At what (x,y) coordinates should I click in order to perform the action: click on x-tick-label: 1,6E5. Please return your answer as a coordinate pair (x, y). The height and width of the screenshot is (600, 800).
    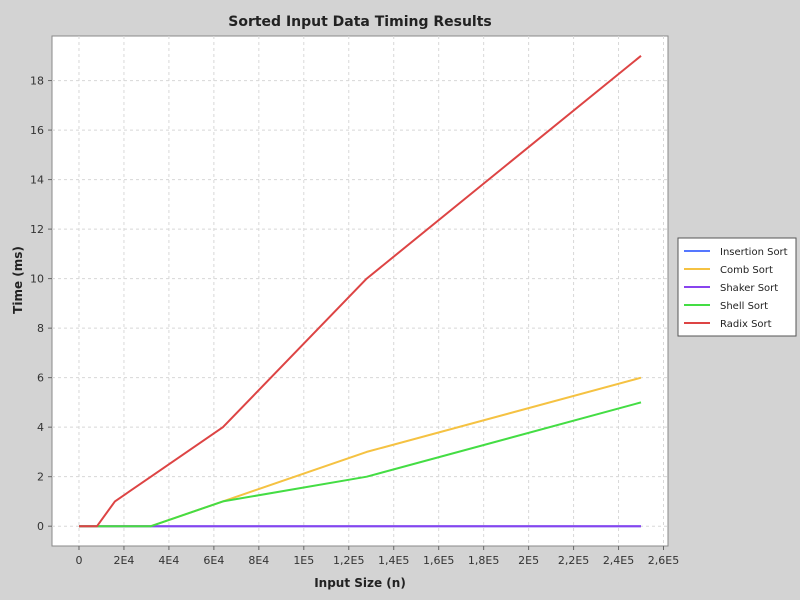
    Looking at the image, I should click on (438, 560).